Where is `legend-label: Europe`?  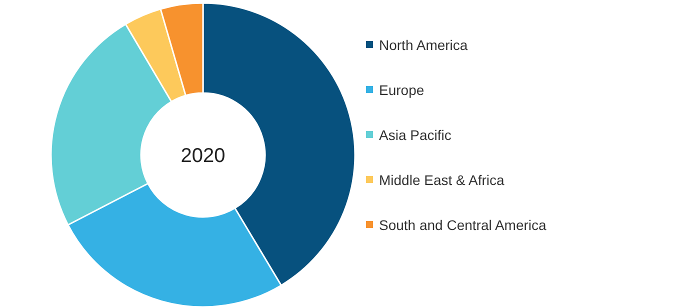 legend-label: Europe is located at coordinates (401, 90).